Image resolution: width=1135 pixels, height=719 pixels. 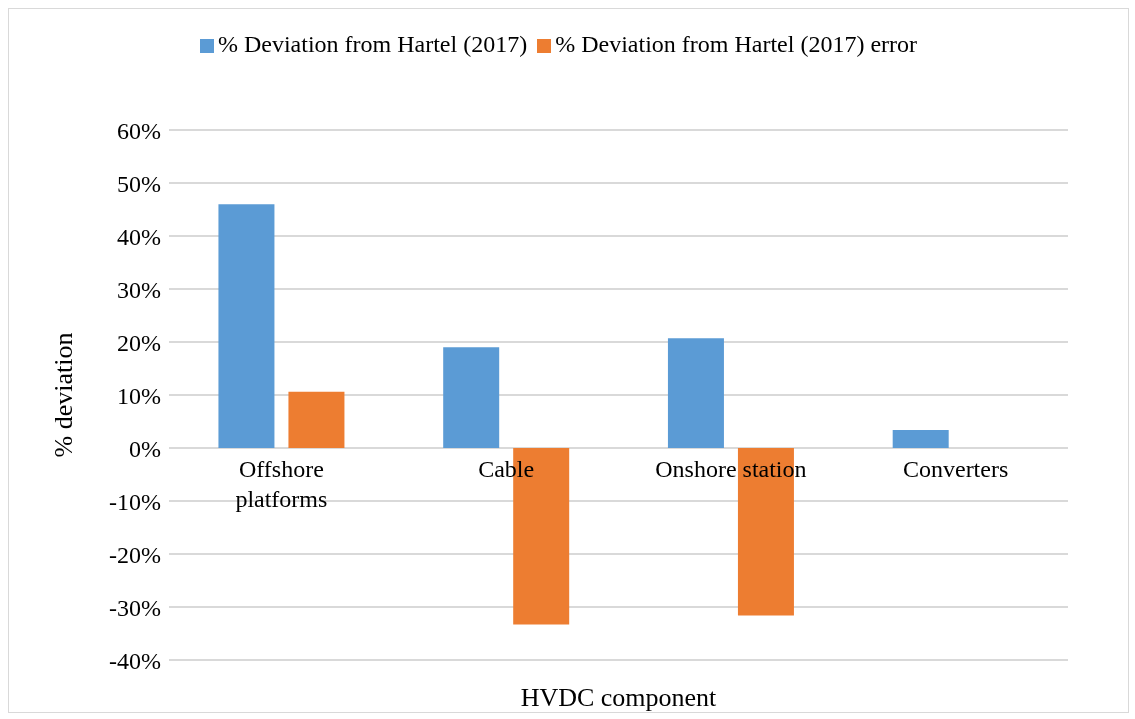 What do you see at coordinates (139, 395) in the screenshot?
I see `y-tick-label: 10%` at bounding box center [139, 395].